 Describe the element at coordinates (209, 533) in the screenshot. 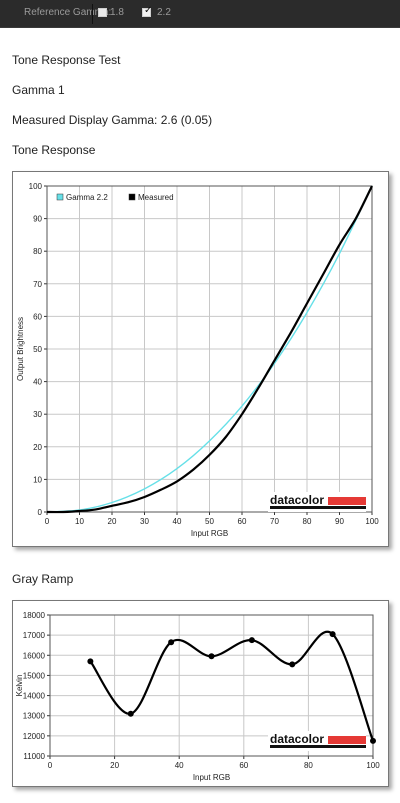

I see `tone-x-axis-label: Input RGB` at that location.